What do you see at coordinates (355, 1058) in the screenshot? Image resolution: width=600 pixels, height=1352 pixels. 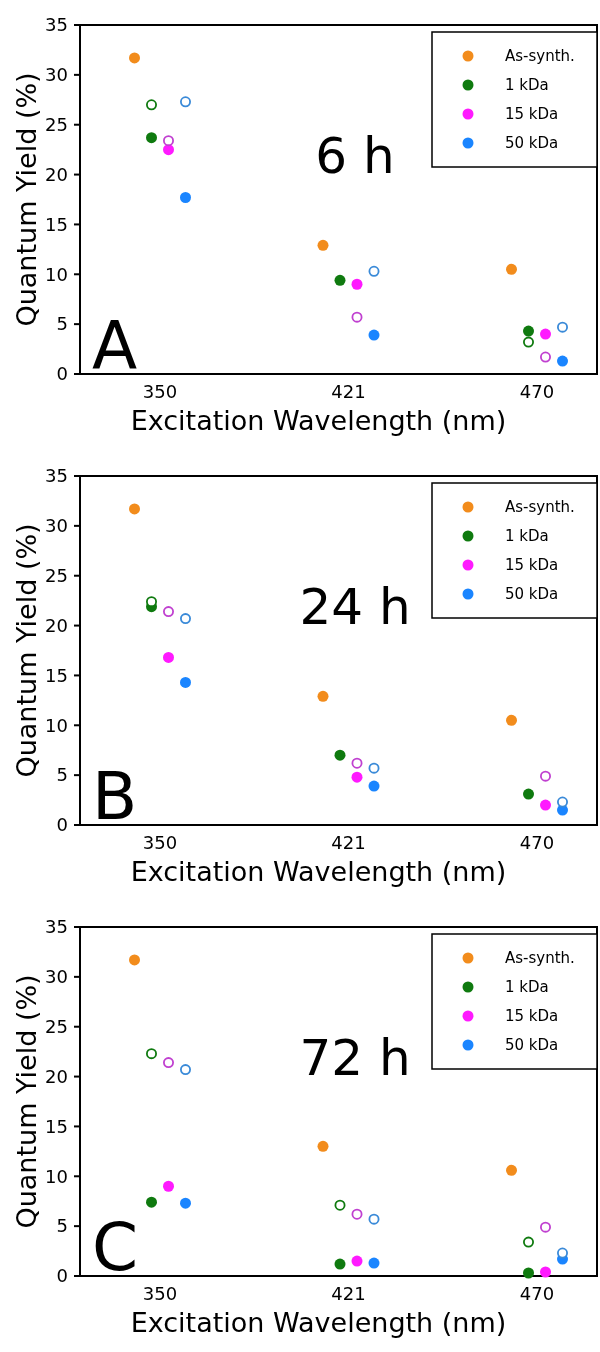 I see `text: 72 h` at bounding box center [355, 1058].